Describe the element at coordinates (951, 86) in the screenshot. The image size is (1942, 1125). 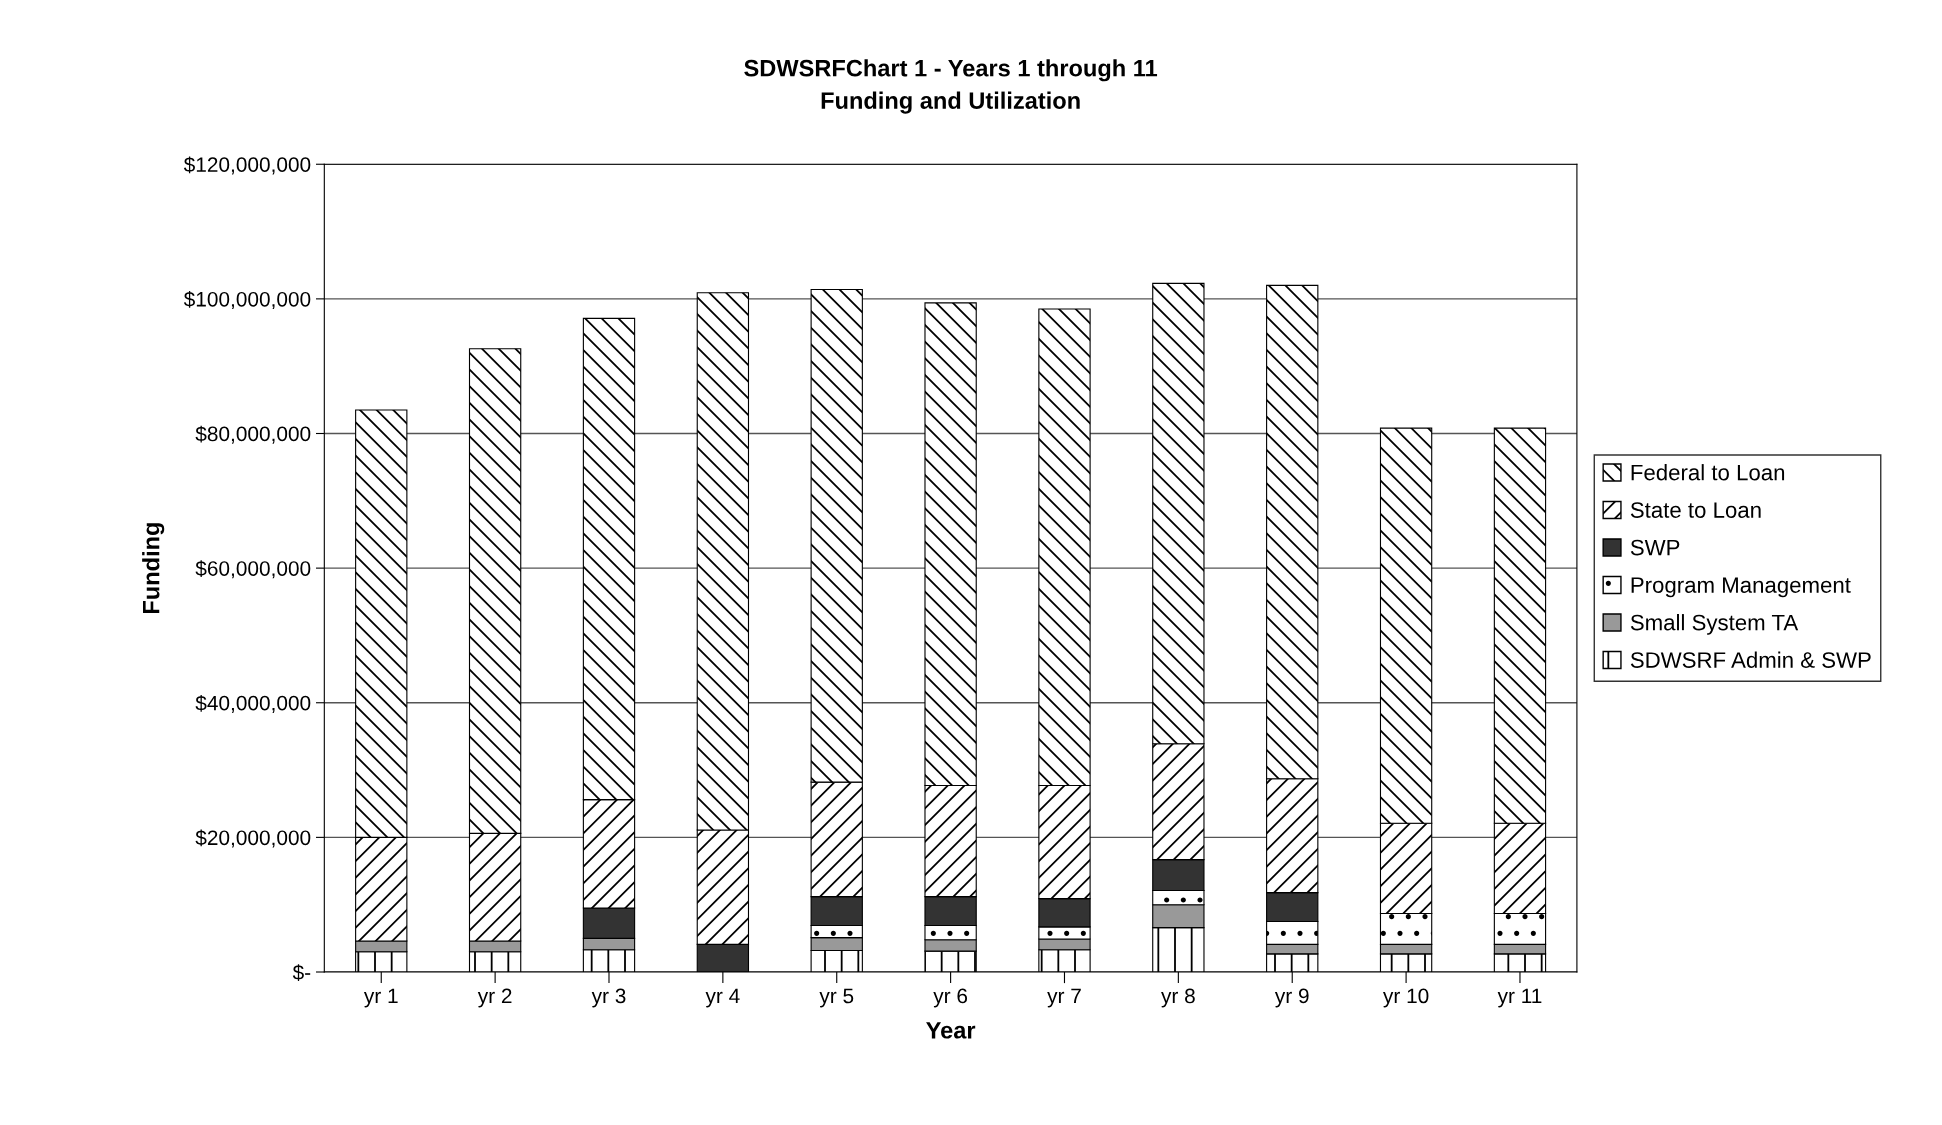
I see `chart-title: SDWSRFChart 1 - Years 1 through 11 Funding and Utilization` at that location.